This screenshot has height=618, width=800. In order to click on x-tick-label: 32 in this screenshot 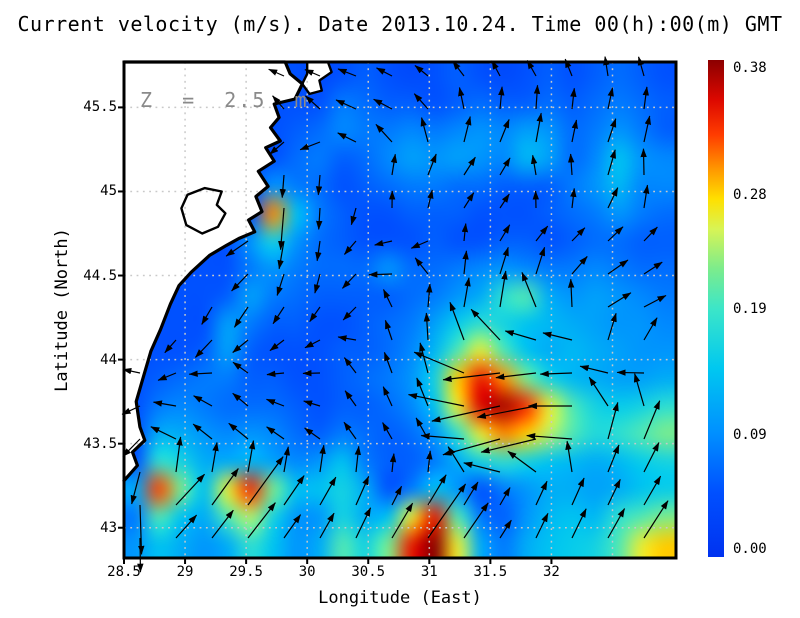, I will do `click(551, 572)`.